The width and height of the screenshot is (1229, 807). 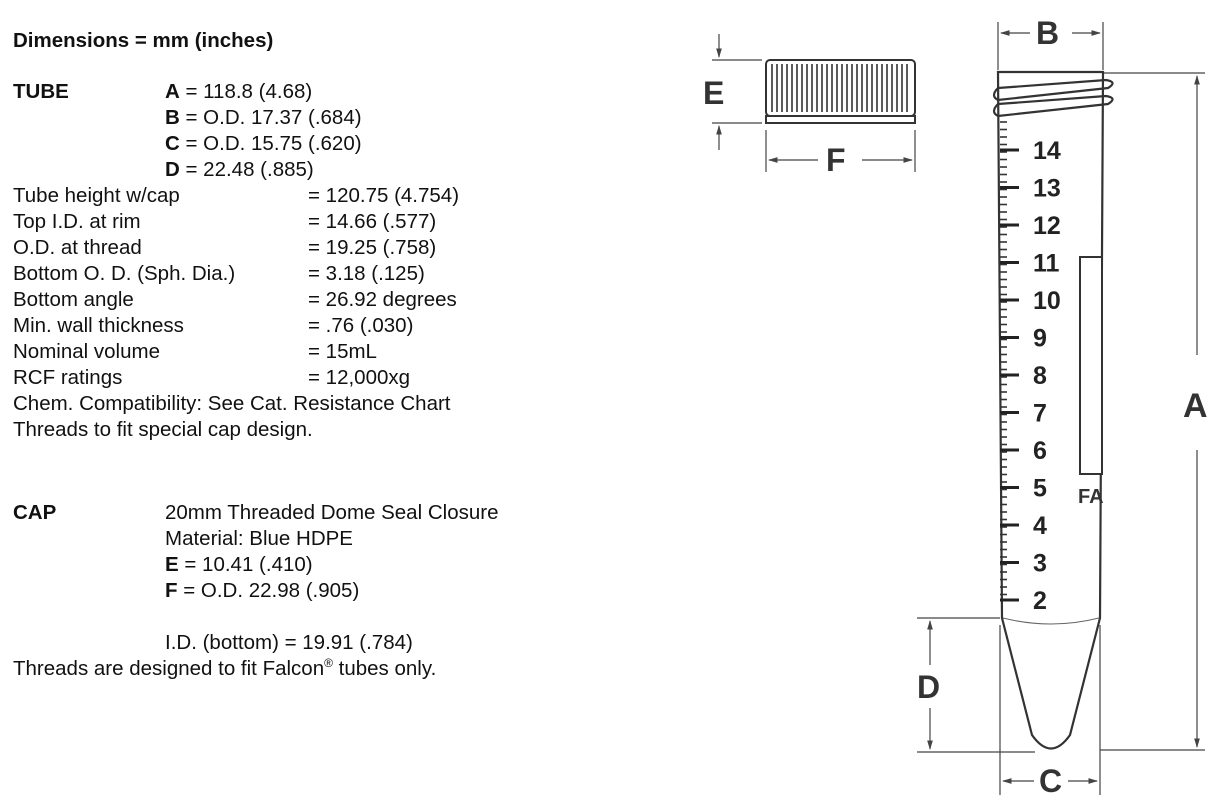 I want to click on tube-dim-a: A = 118.8 (4.68), so click(x=239, y=91).